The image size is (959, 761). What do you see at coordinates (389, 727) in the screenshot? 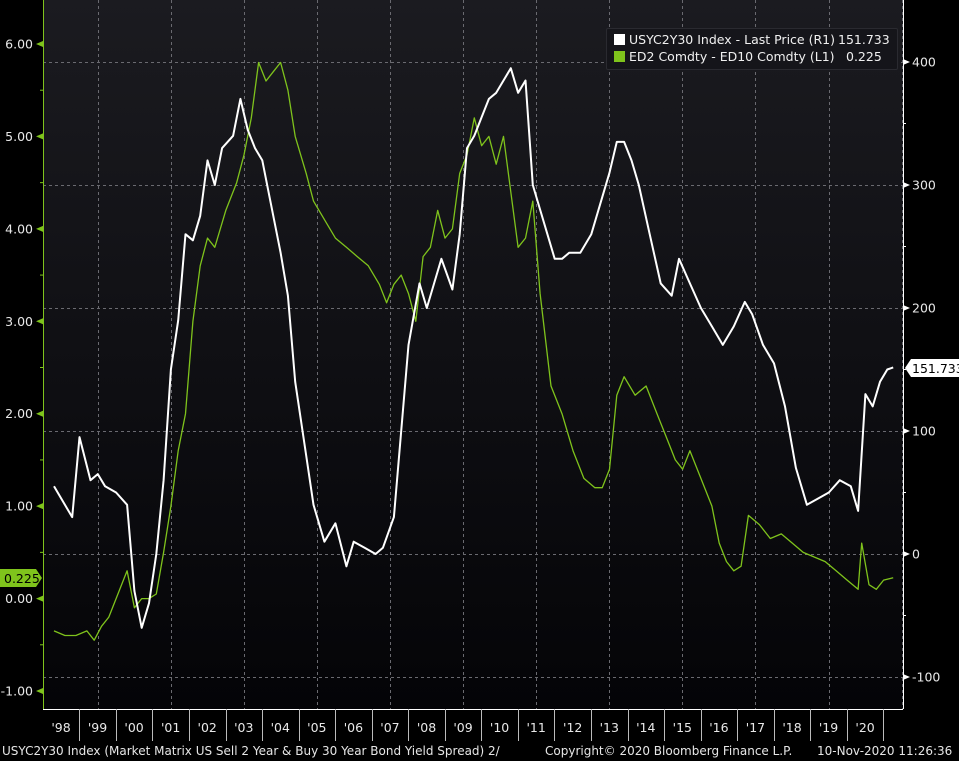
I see `x-axis-tick-label: '07` at bounding box center [389, 727].